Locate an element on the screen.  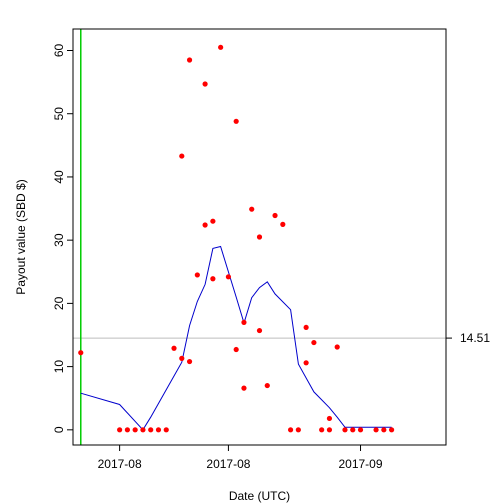
reference-line-label-group: 14.51 is located at coordinates (468, 338).